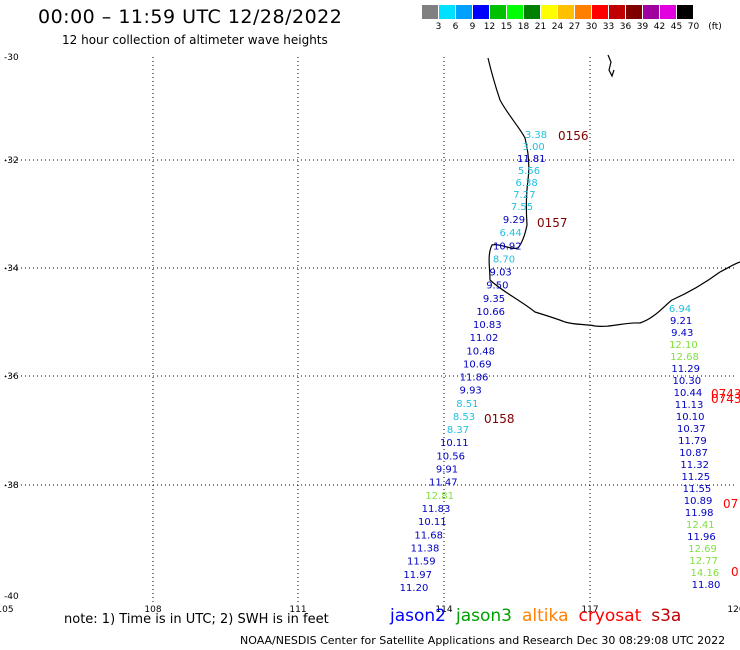  Describe the element at coordinates (436, 509) in the screenshot. I see `wave-height-label: 11.83` at that location.